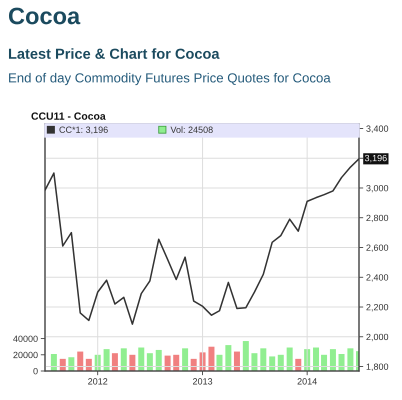 The width and height of the screenshot is (402, 400). Describe the element at coordinates (377, 308) in the screenshot. I see `y-tick-label: 2,200` at that location.